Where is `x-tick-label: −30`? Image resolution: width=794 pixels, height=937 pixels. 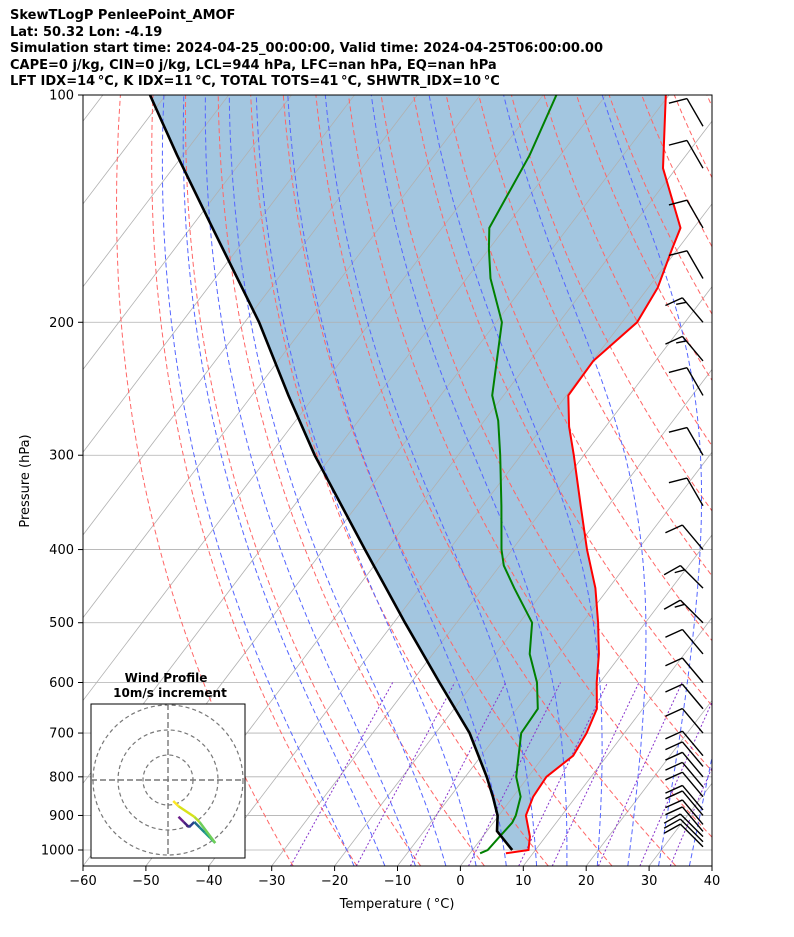
x-tick-label: −30 is located at coordinates (271, 881).